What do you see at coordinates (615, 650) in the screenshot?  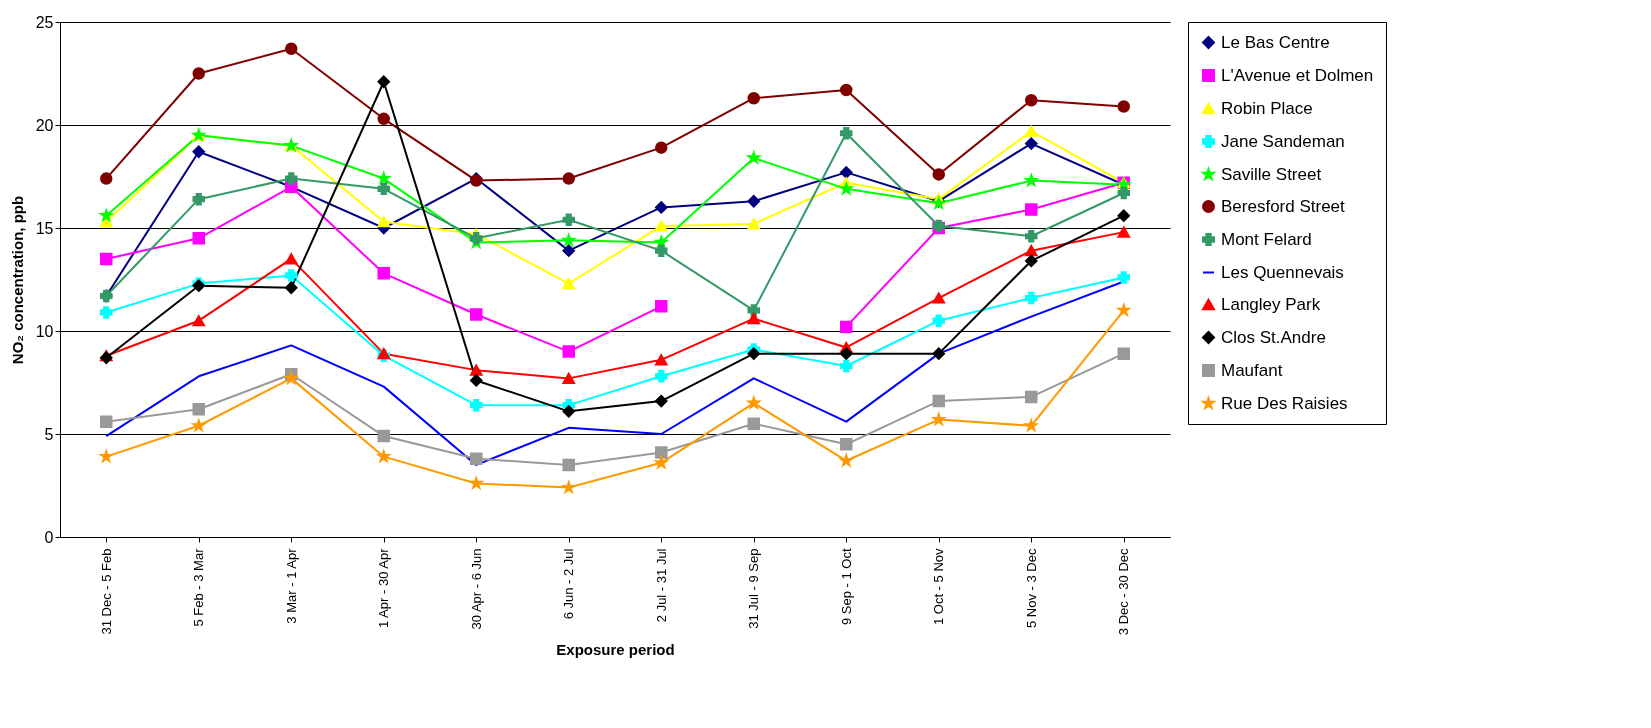 I see `x-axis-title: Exposure period` at bounding box center [615, 650].